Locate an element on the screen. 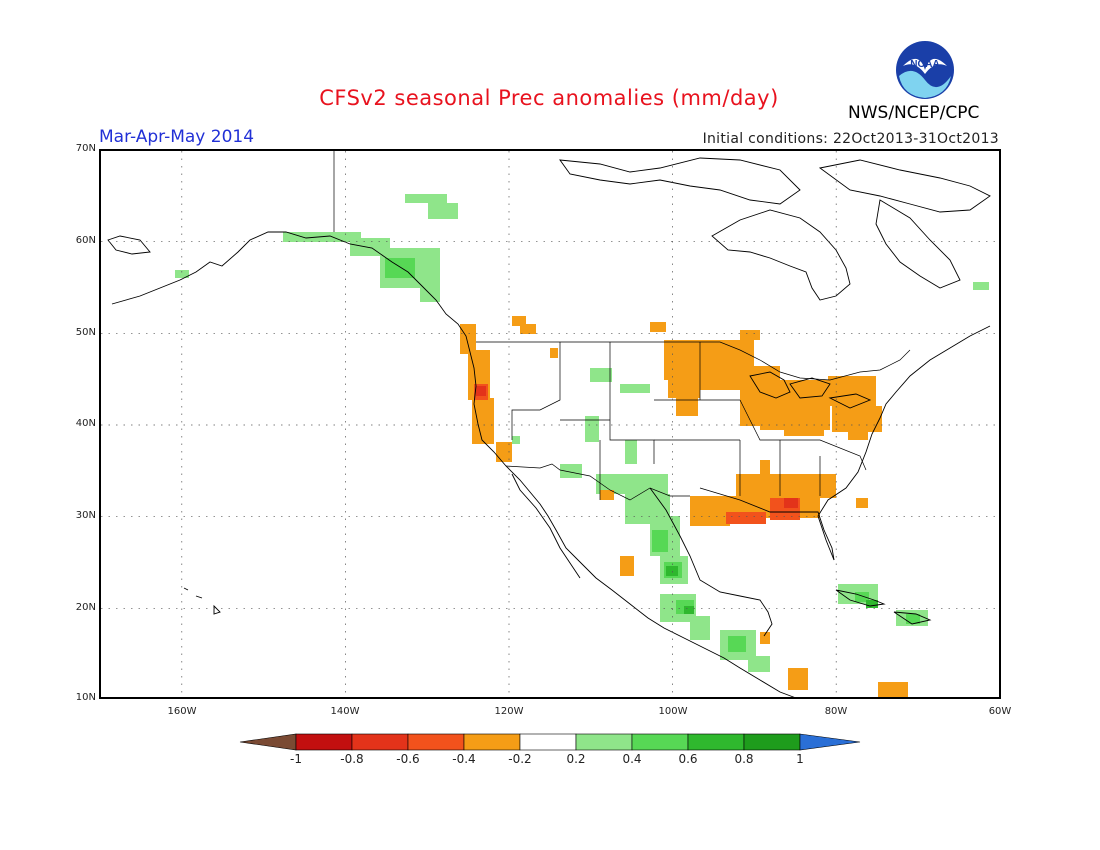  lon-label-140w: 140W is located at coordinates (345, 711).